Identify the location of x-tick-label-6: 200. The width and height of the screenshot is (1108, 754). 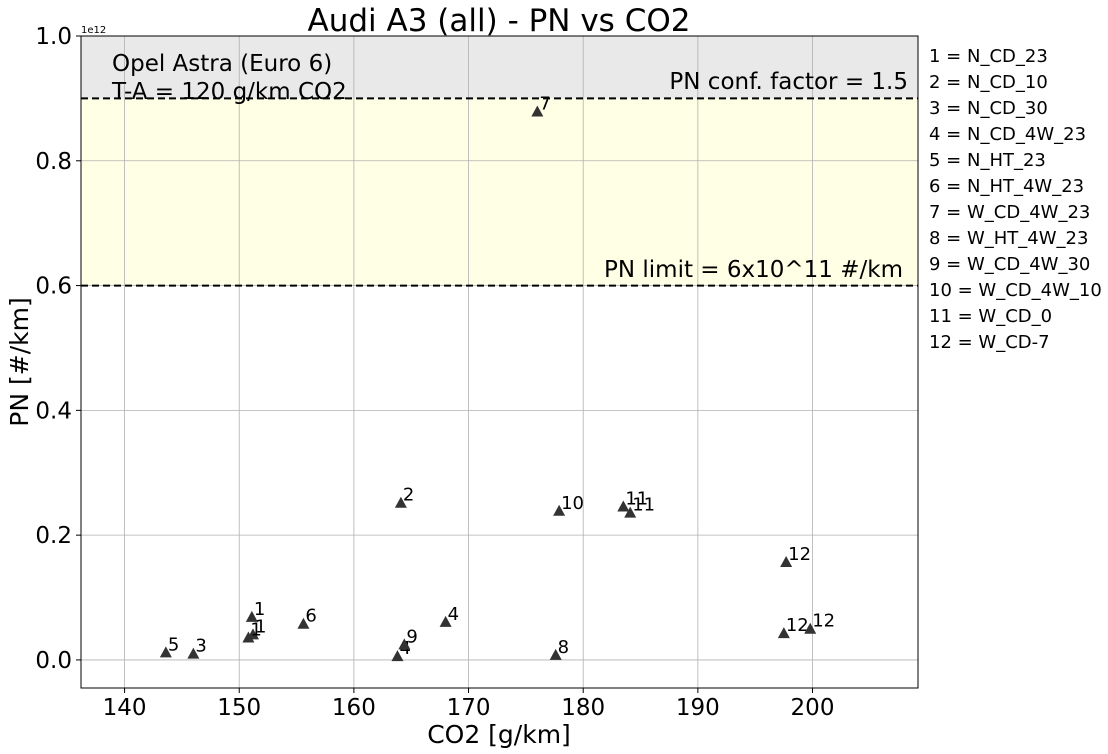
(813, 708).